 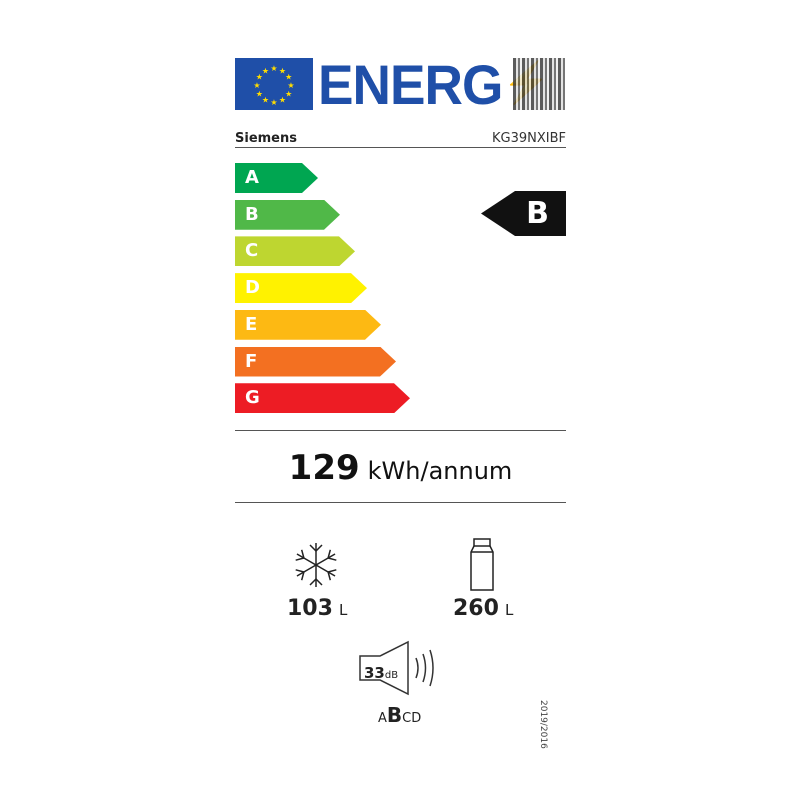 I want to click on consumption-value: 129, so click(x=324, y=468).